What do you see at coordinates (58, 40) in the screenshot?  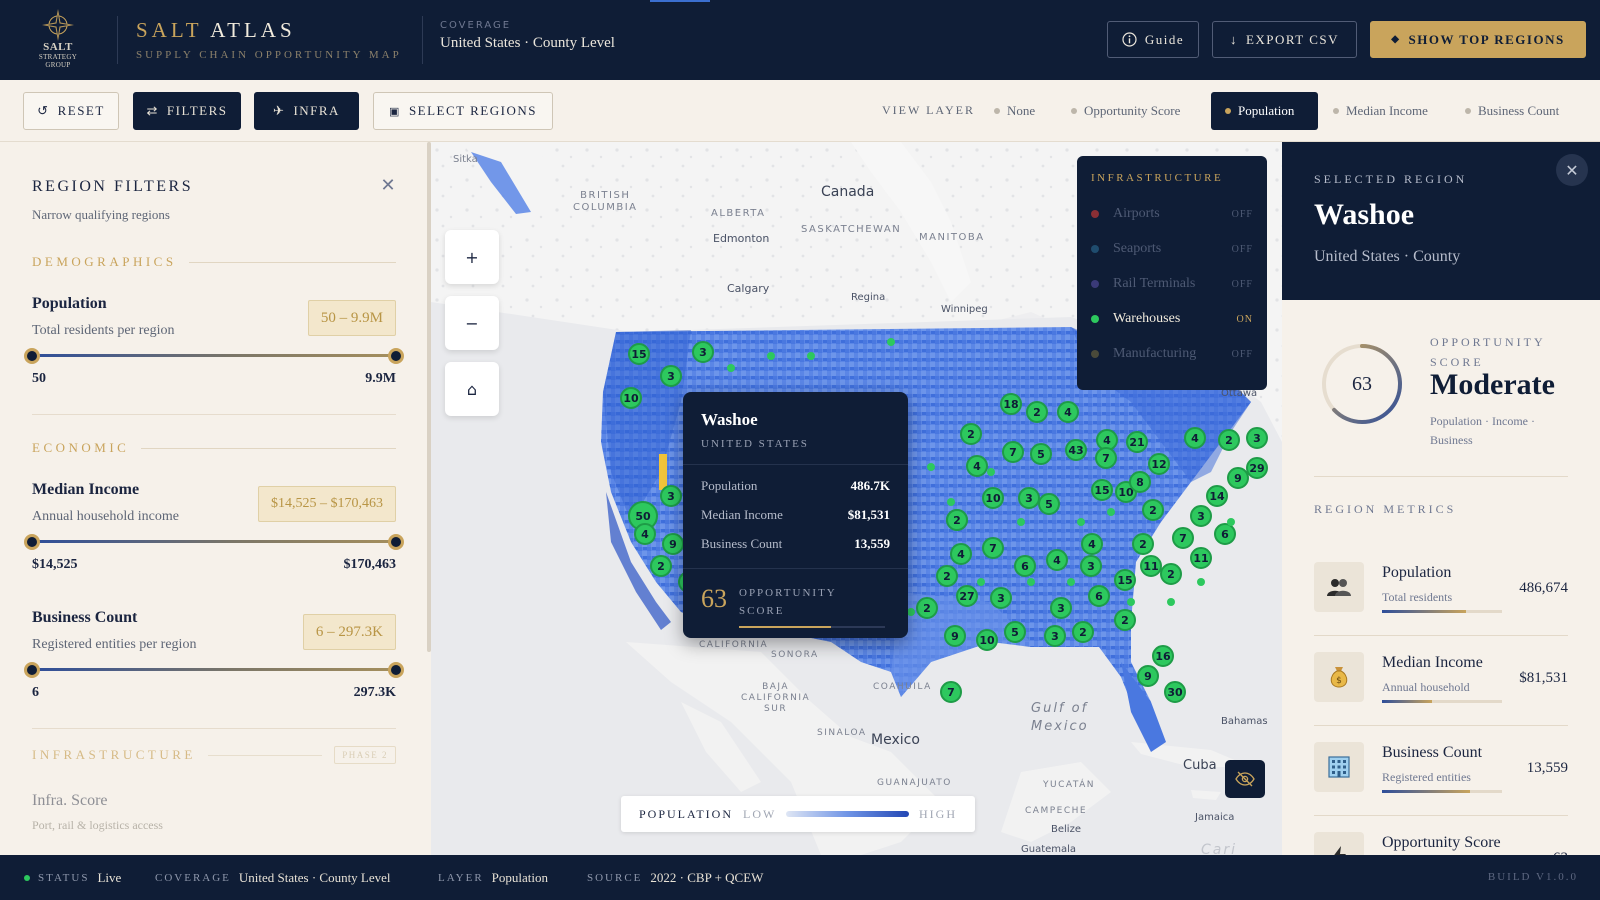 I see `brand-logo: SALT STRATEGY GROUP` at bounding box center [58, 40].